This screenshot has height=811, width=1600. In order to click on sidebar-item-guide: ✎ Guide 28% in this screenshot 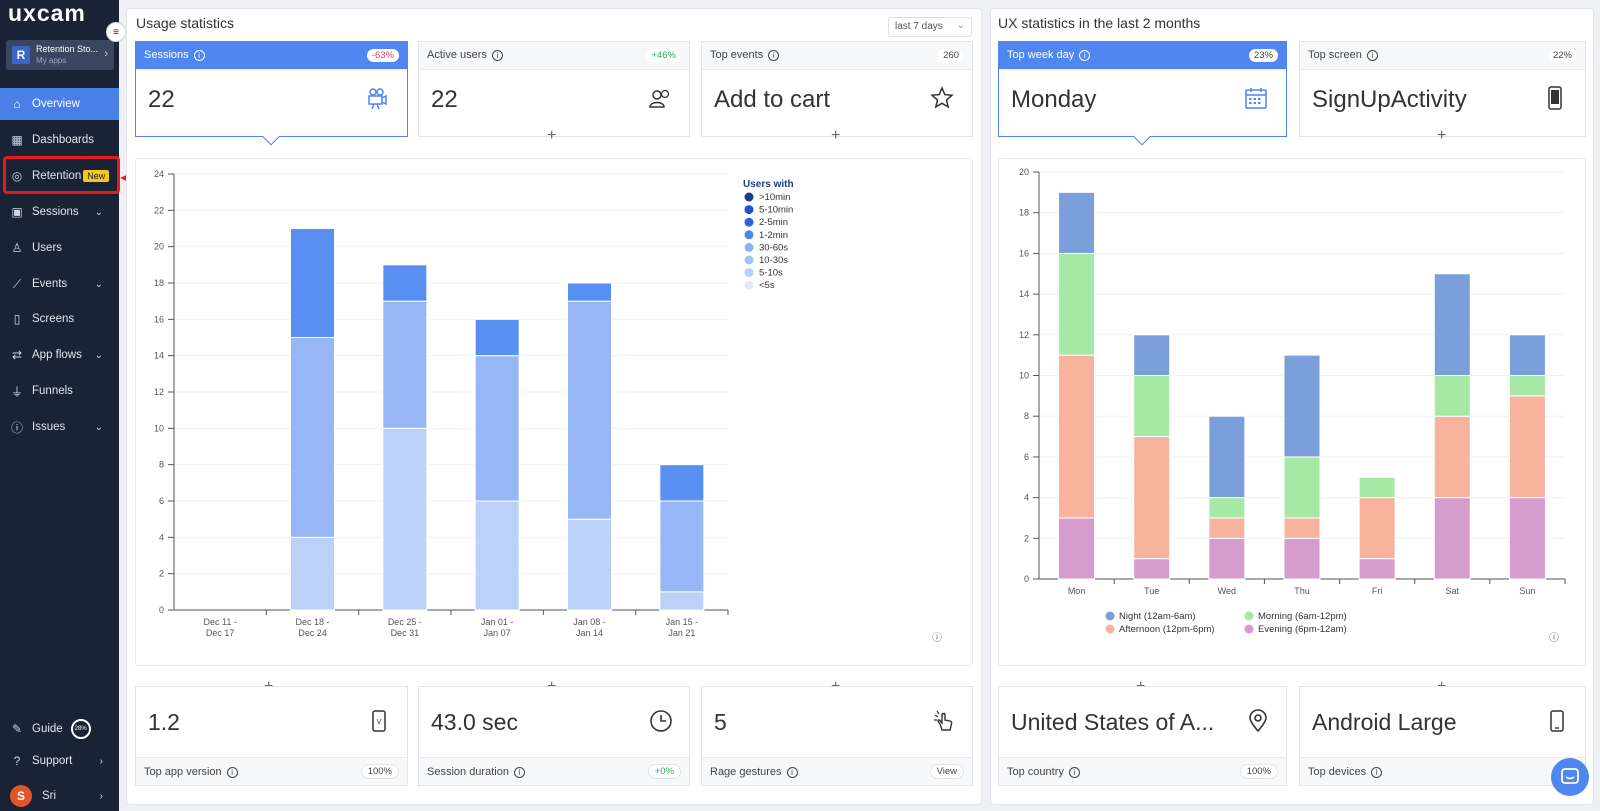, I will do `click(59, 729)`.